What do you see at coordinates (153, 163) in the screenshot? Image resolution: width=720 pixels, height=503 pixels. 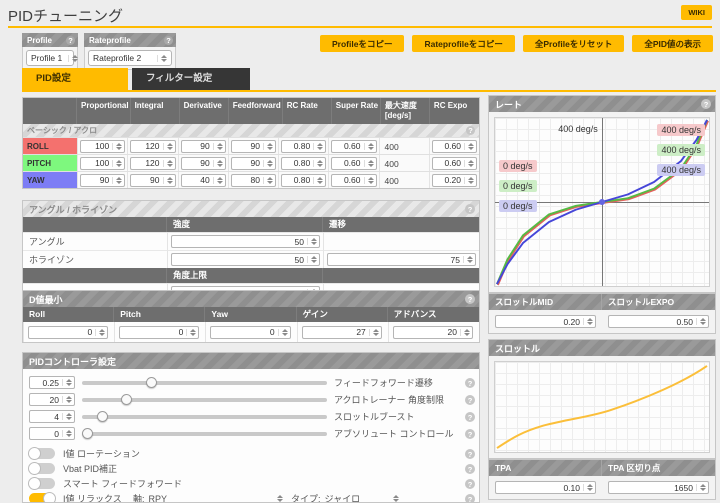 I see `pitch-i-input: 120` at bounding box center [153, 163].